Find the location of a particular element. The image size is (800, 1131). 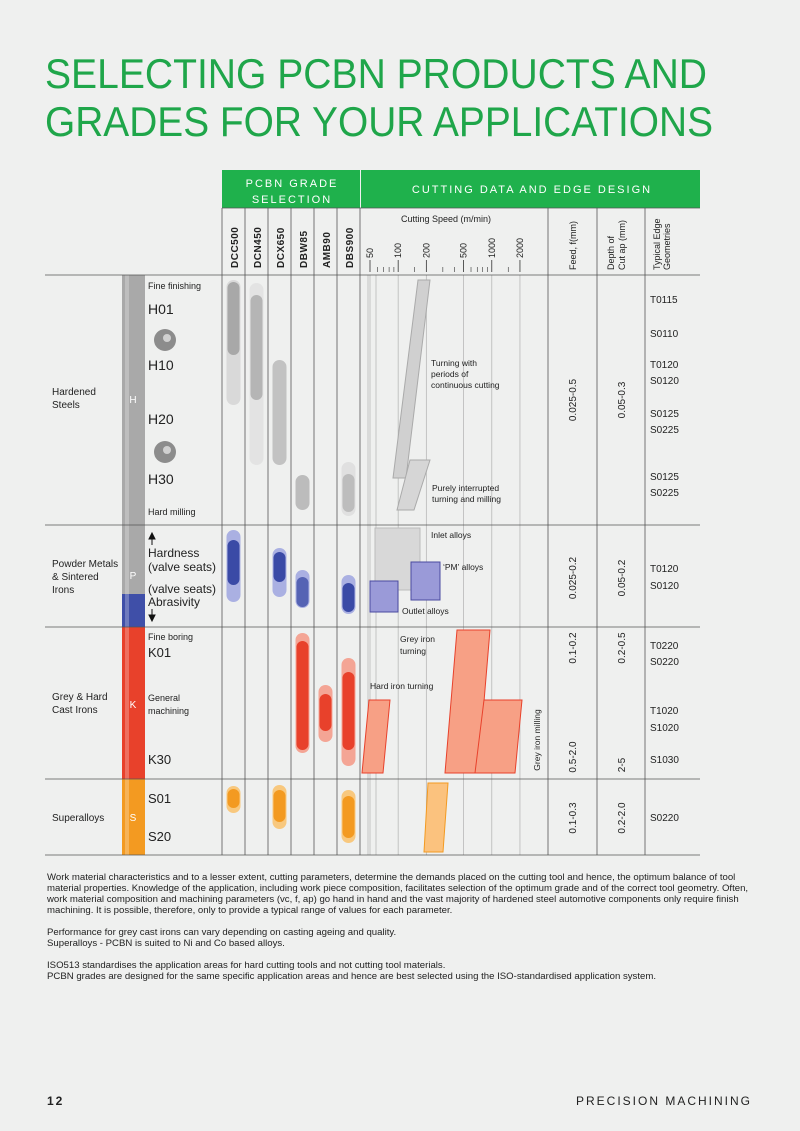

speed-tick-label: 100 is located at coordinates (398, 250).